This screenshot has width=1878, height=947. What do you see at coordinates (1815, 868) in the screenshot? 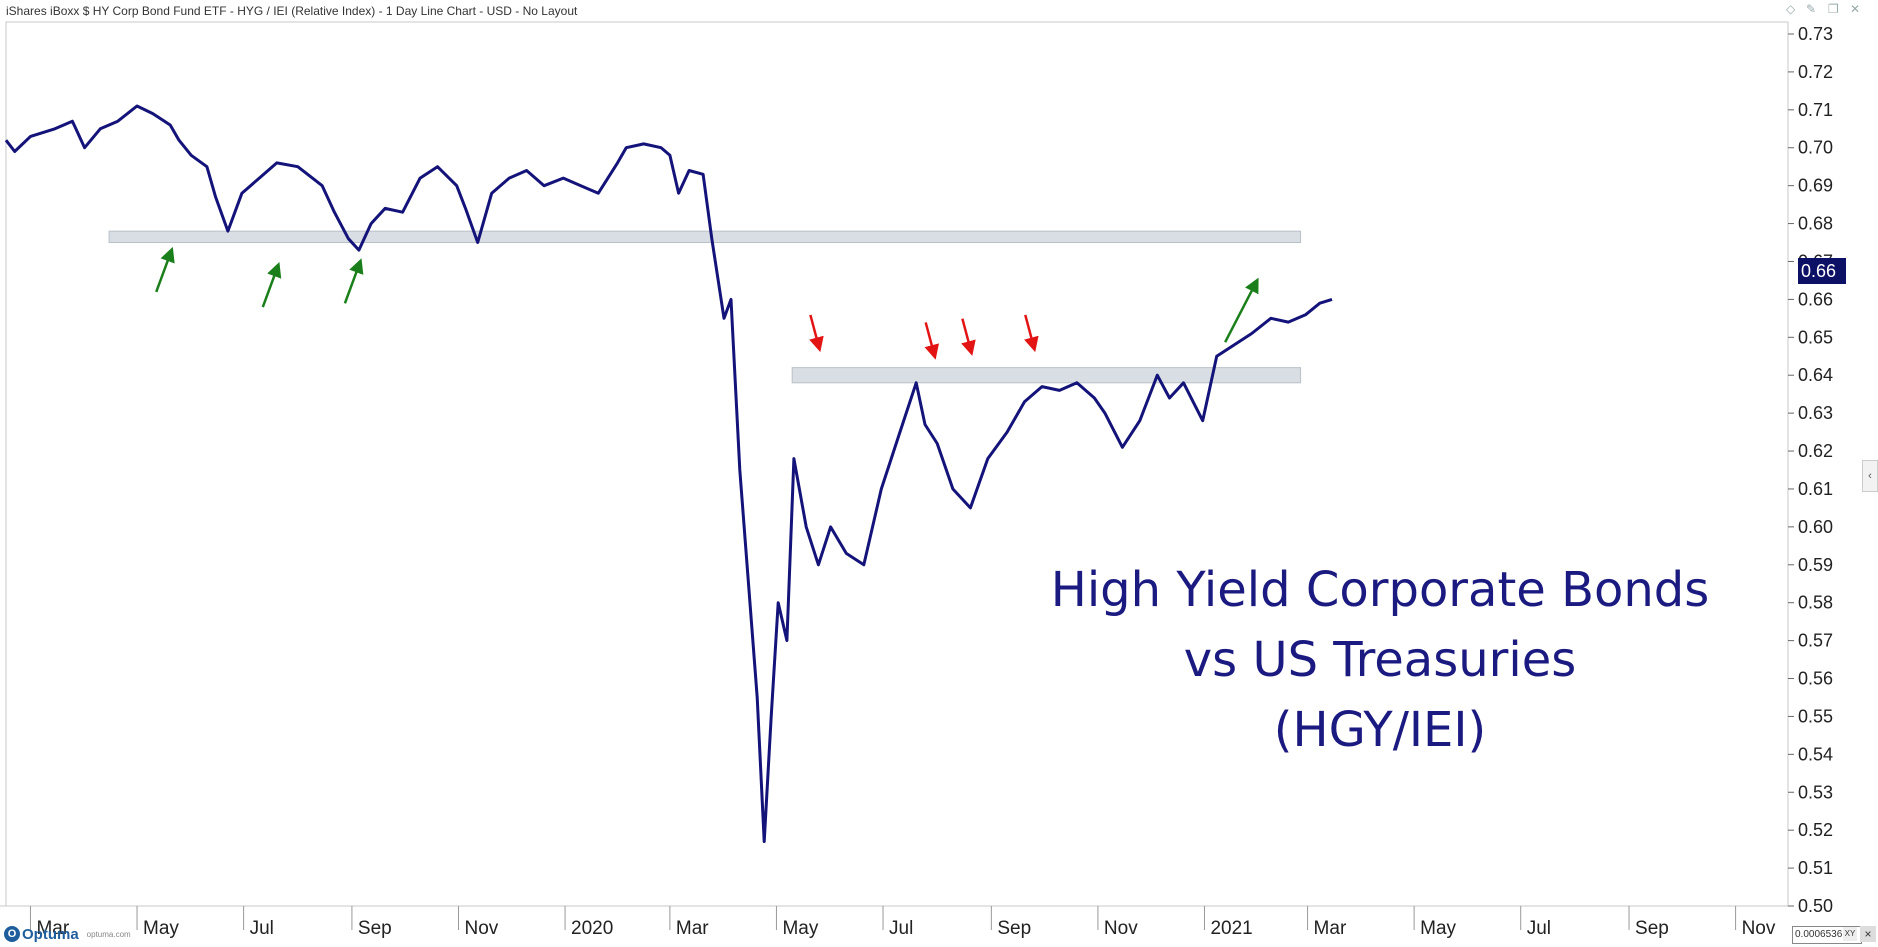
I see `y-tick-label: 0.51` at bounding box center [1815, 868].